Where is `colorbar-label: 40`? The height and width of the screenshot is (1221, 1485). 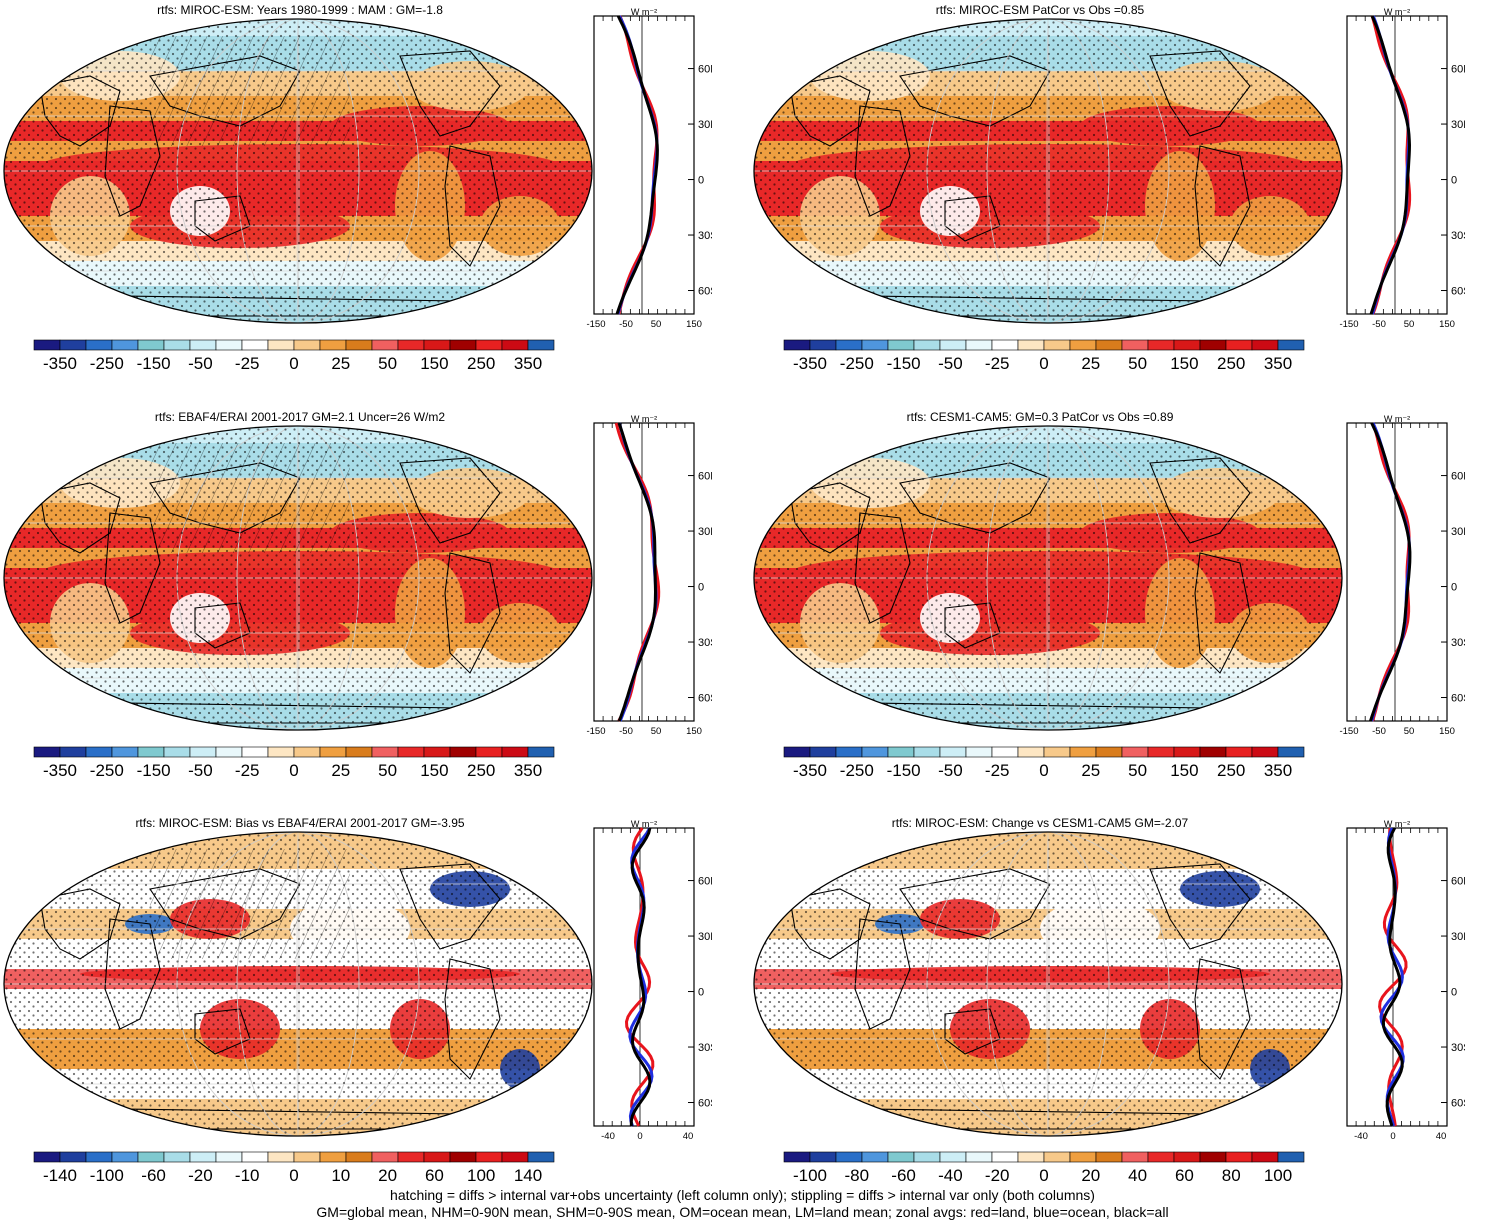
colorbar-label: 40 is located at coordinates (1137, 1175).